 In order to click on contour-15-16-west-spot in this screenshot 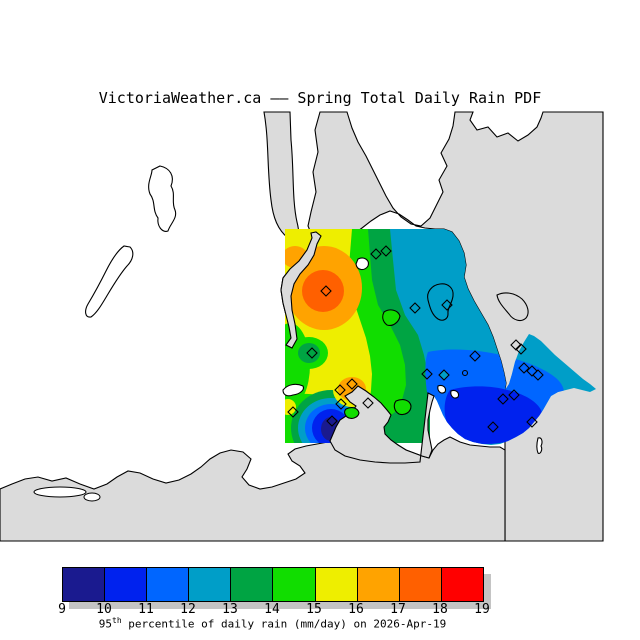, I will do `click(290, 407)`.